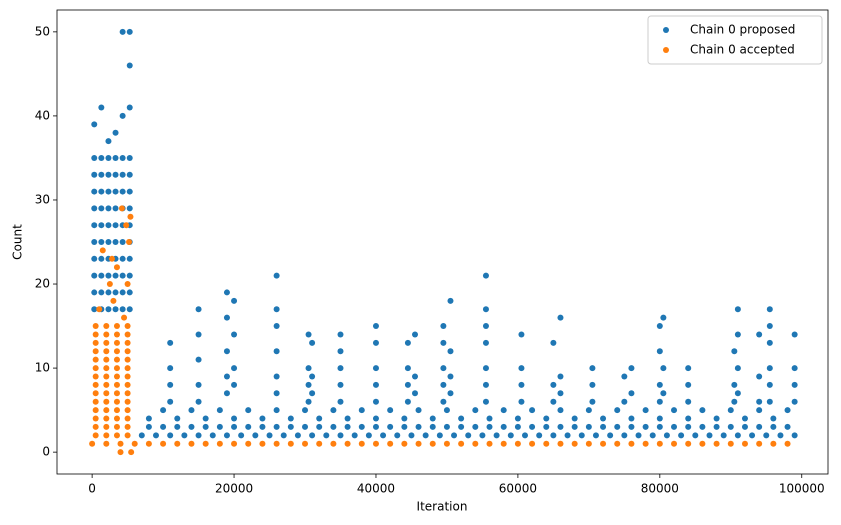 Image resolution: width=841 pixels, height=525 pixels. What do you see at coordinates (660, 489) in the screenshot?
I see `x-tick-label: 80000` at bounding box center [660, 489].